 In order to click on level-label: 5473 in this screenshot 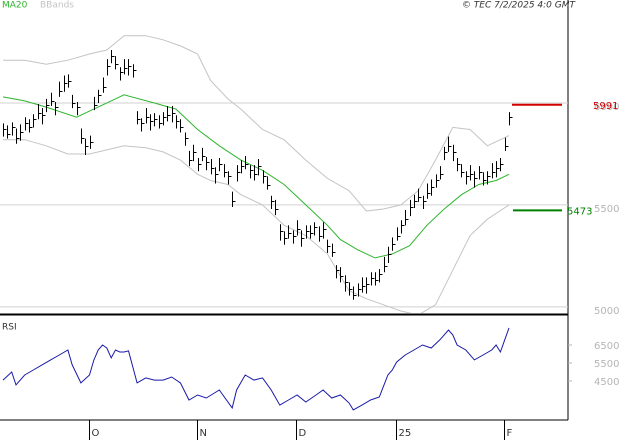, I will do `click(579, 211)`.